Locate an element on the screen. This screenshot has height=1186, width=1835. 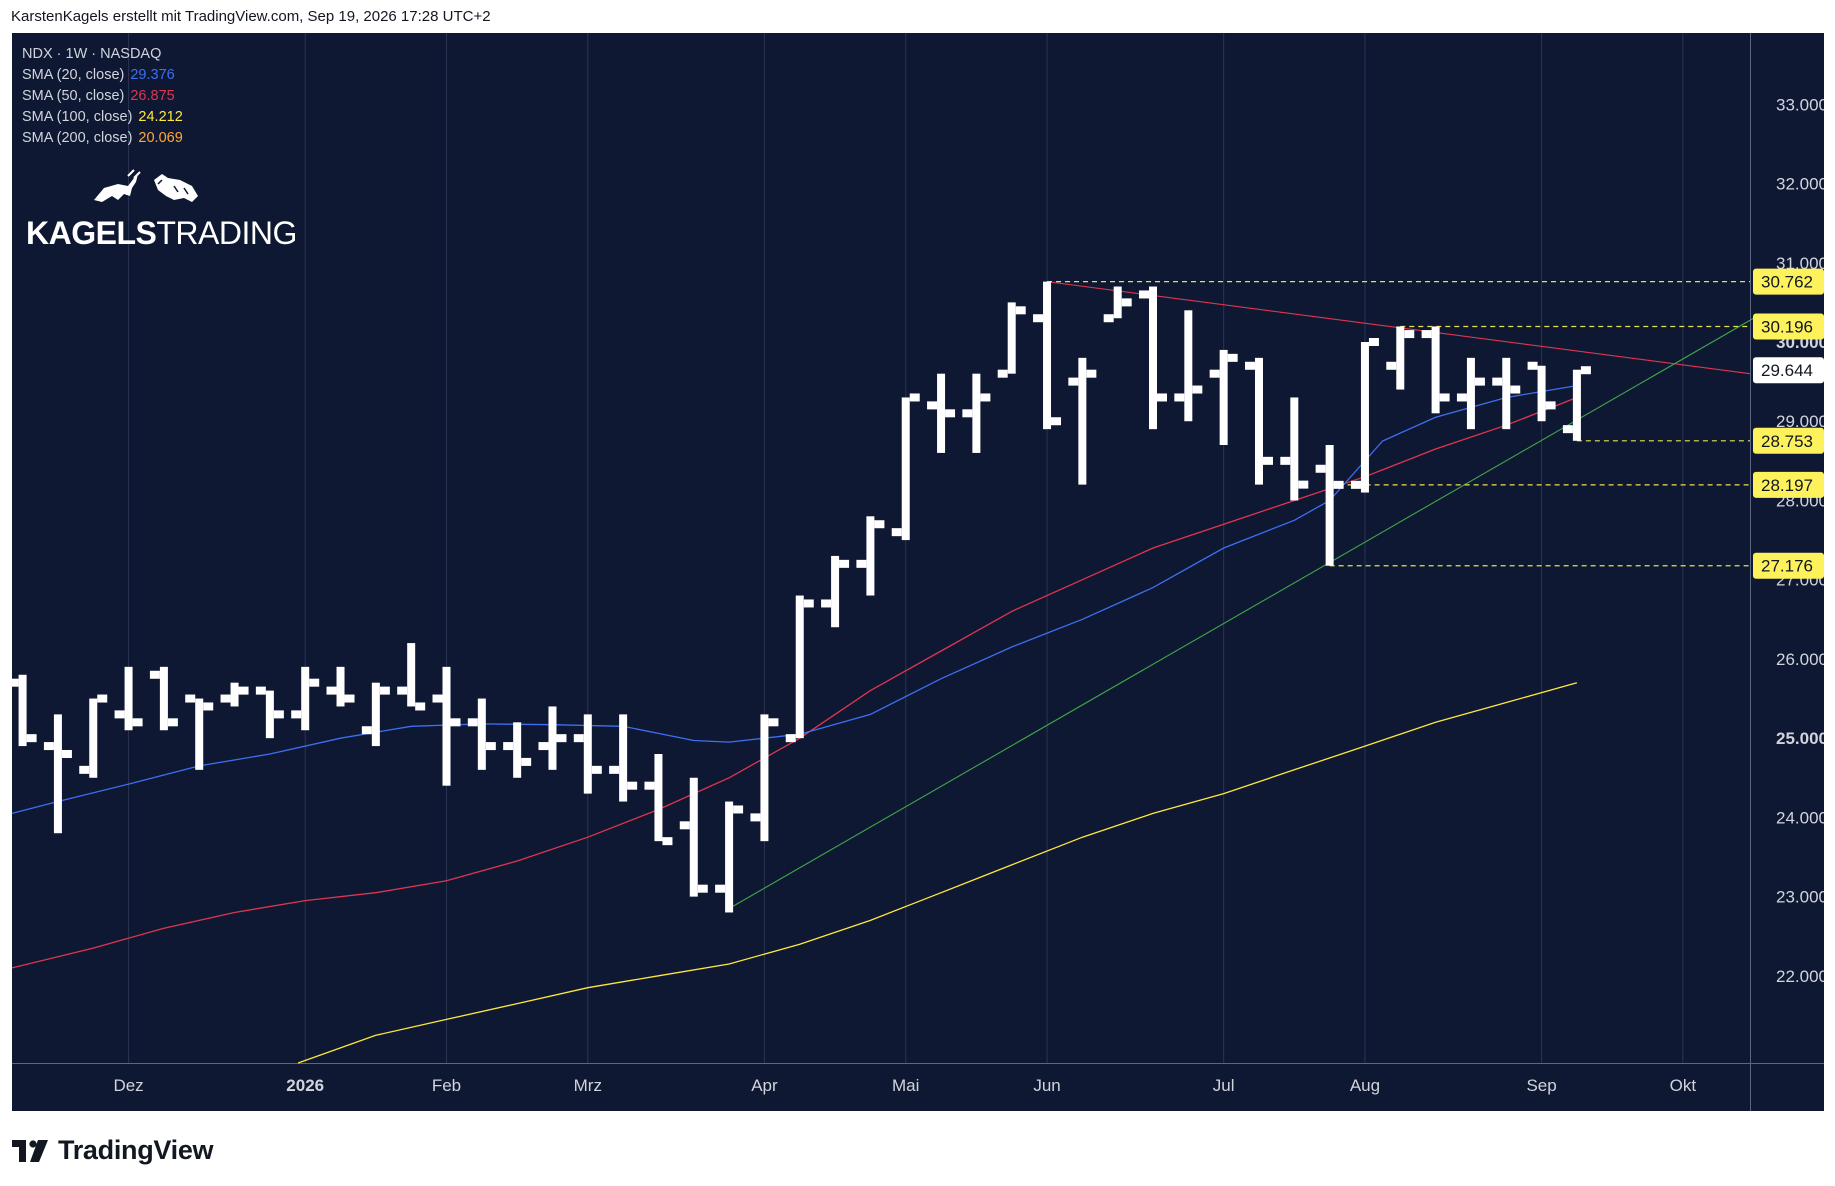
logo-word-thin: TRADING is located at coordinates (226, 233).